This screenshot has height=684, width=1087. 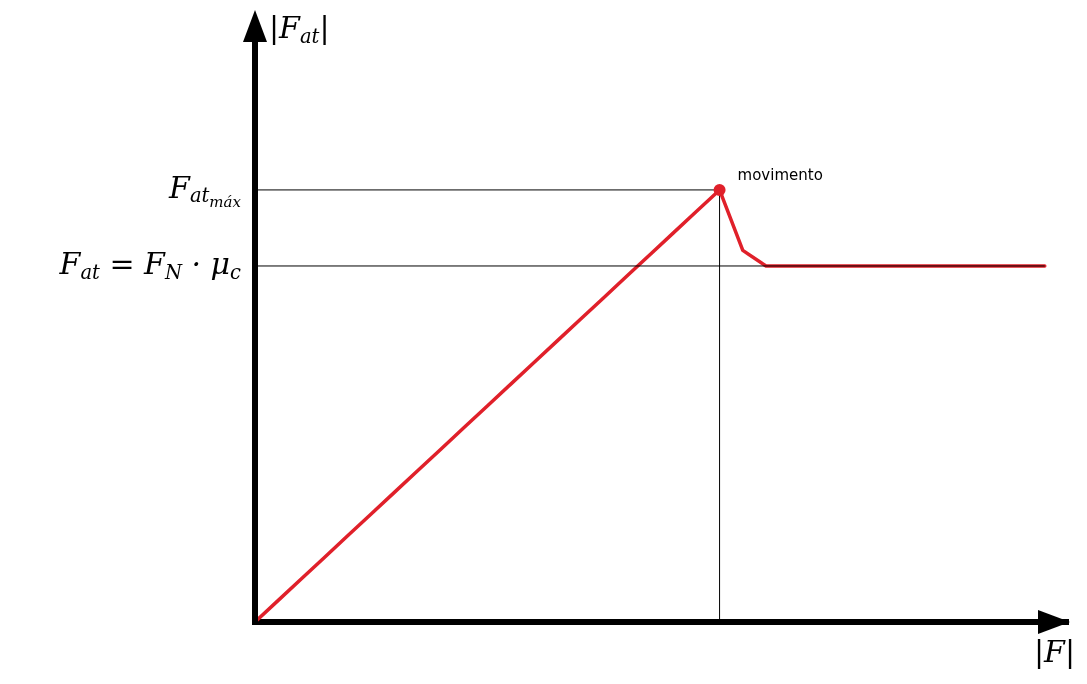 What do you see at coordinates (780, 175) in the screenshot?
I see `text: movimento` at bounding box center [780, 175].